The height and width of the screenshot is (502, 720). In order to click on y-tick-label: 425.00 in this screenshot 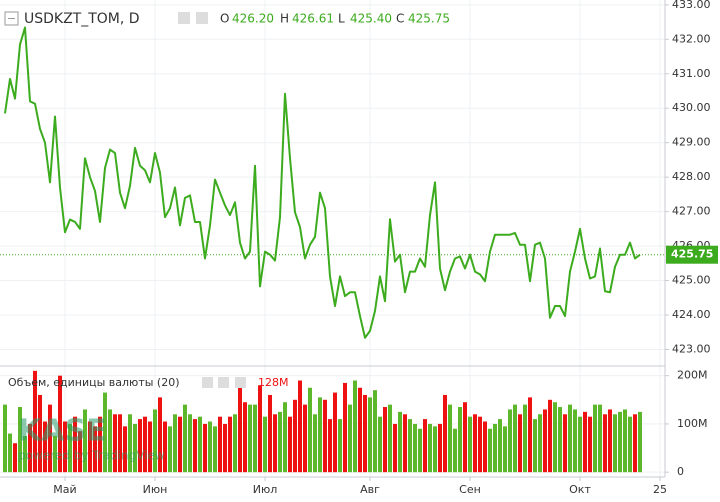, I will do `click(691, 280)`.